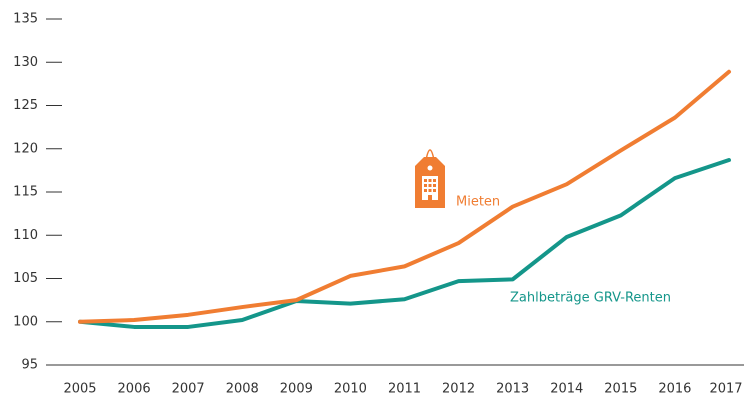 The width and height of the screenshot is (744, 401). Describe the element at coordinates (25, 321) in the screenshot. I see `y-tick-label: 100` at that location.